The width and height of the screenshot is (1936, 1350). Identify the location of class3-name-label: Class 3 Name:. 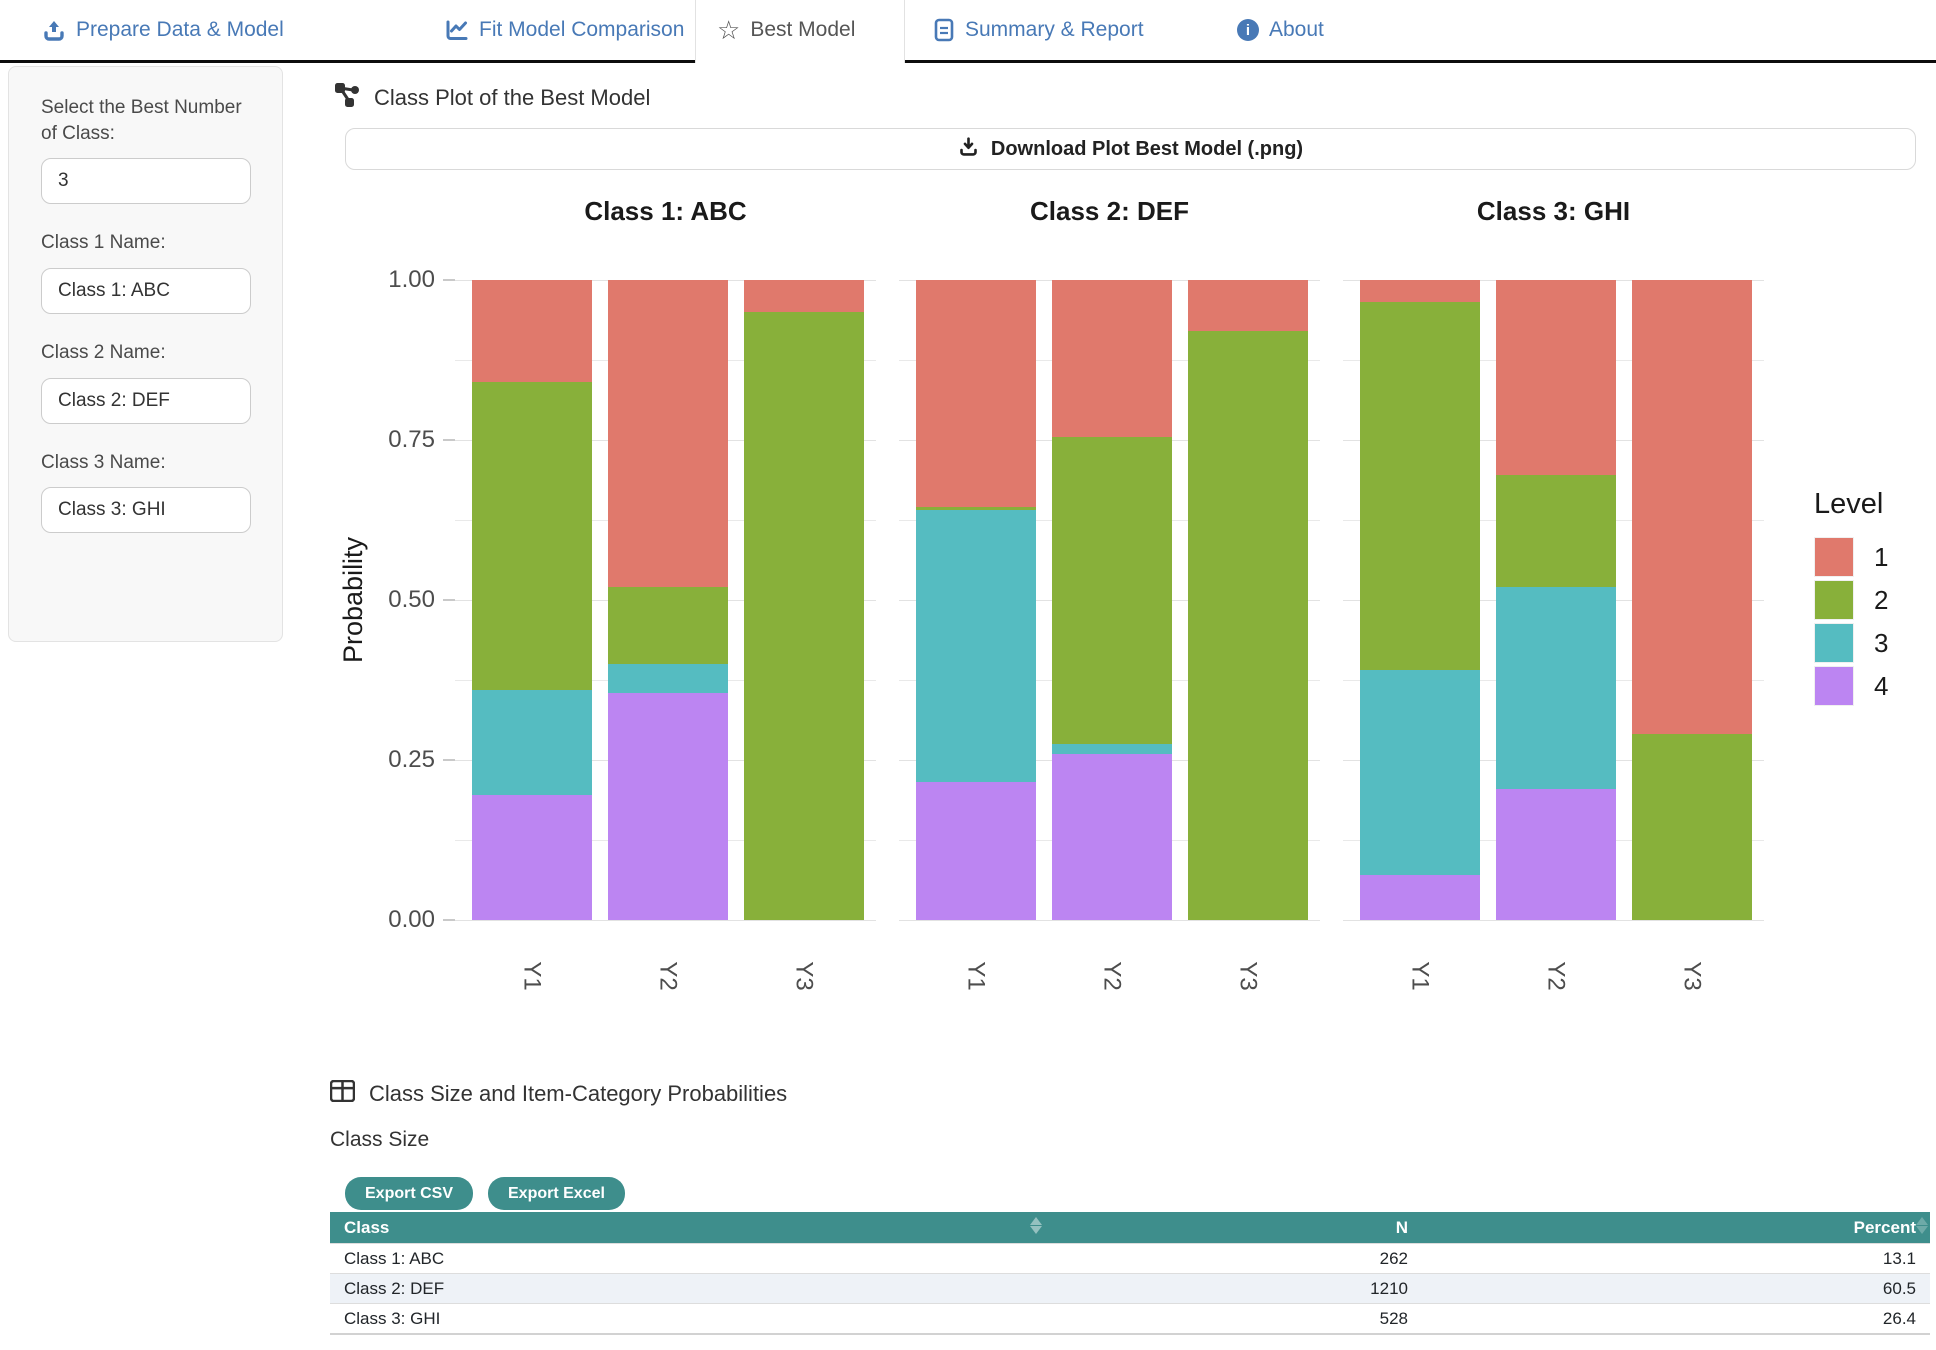
(103, 462).